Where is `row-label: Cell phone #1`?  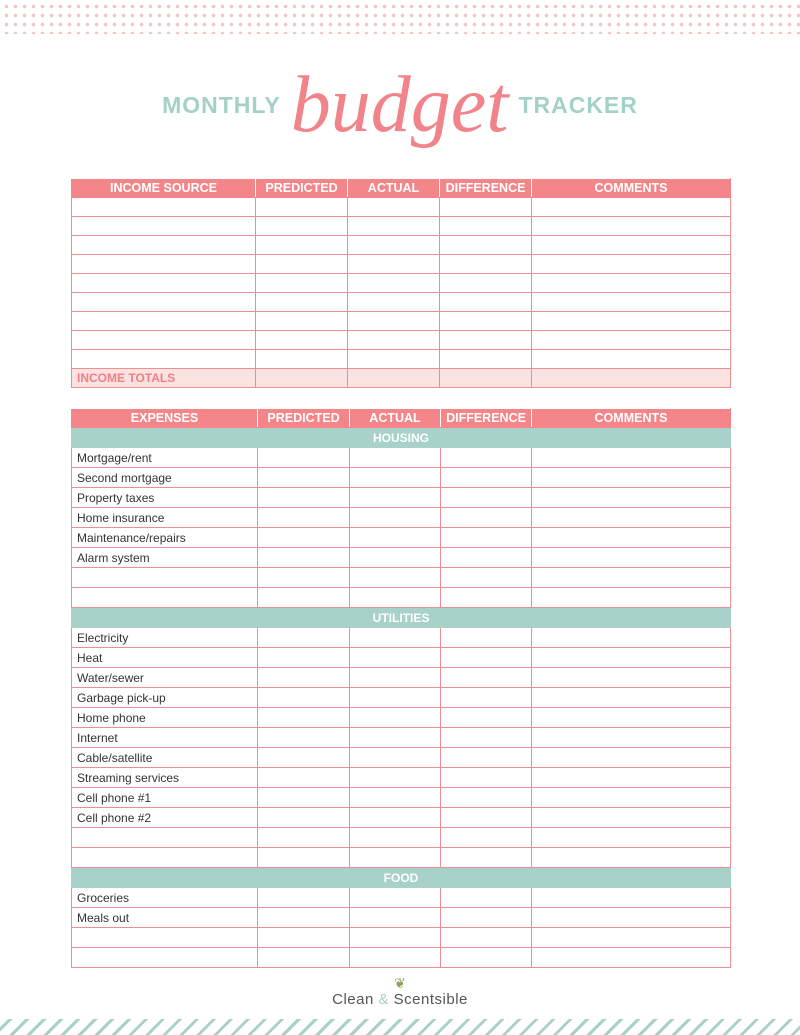 row-label: Cell phone #1 is located at coordinates (164, 797).